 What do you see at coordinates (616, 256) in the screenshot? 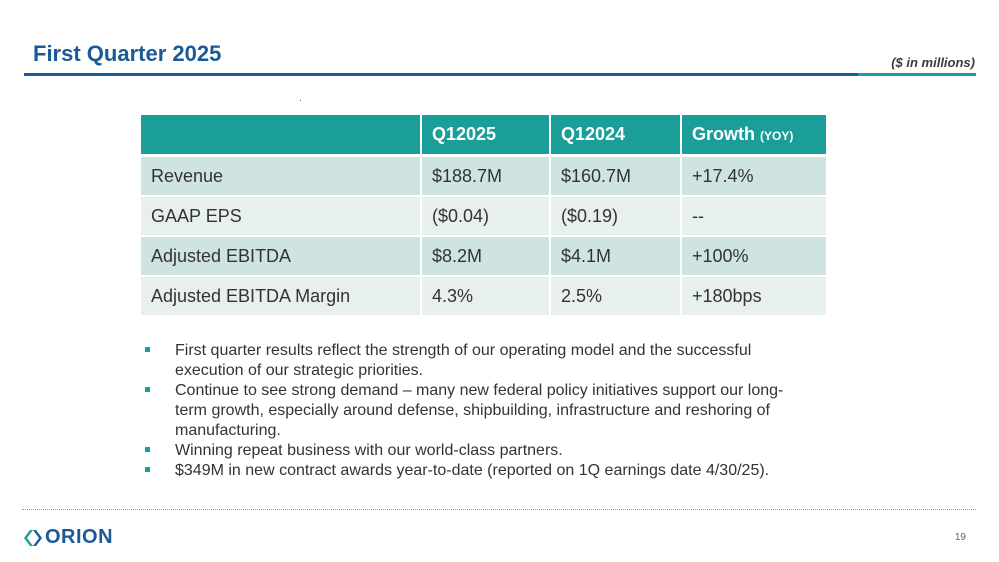
I see `cell-q12024: $4.1M` at bounding box center [616, 256].